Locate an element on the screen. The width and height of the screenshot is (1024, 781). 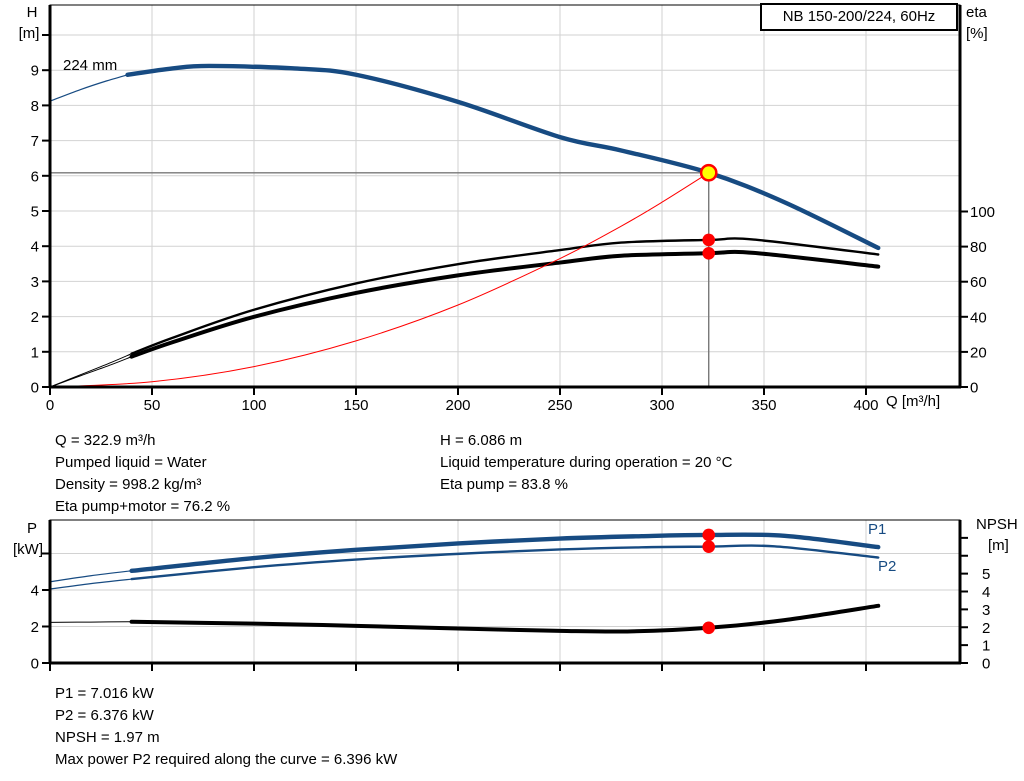
svg-text: 8 is located at coordinates (35, 106).